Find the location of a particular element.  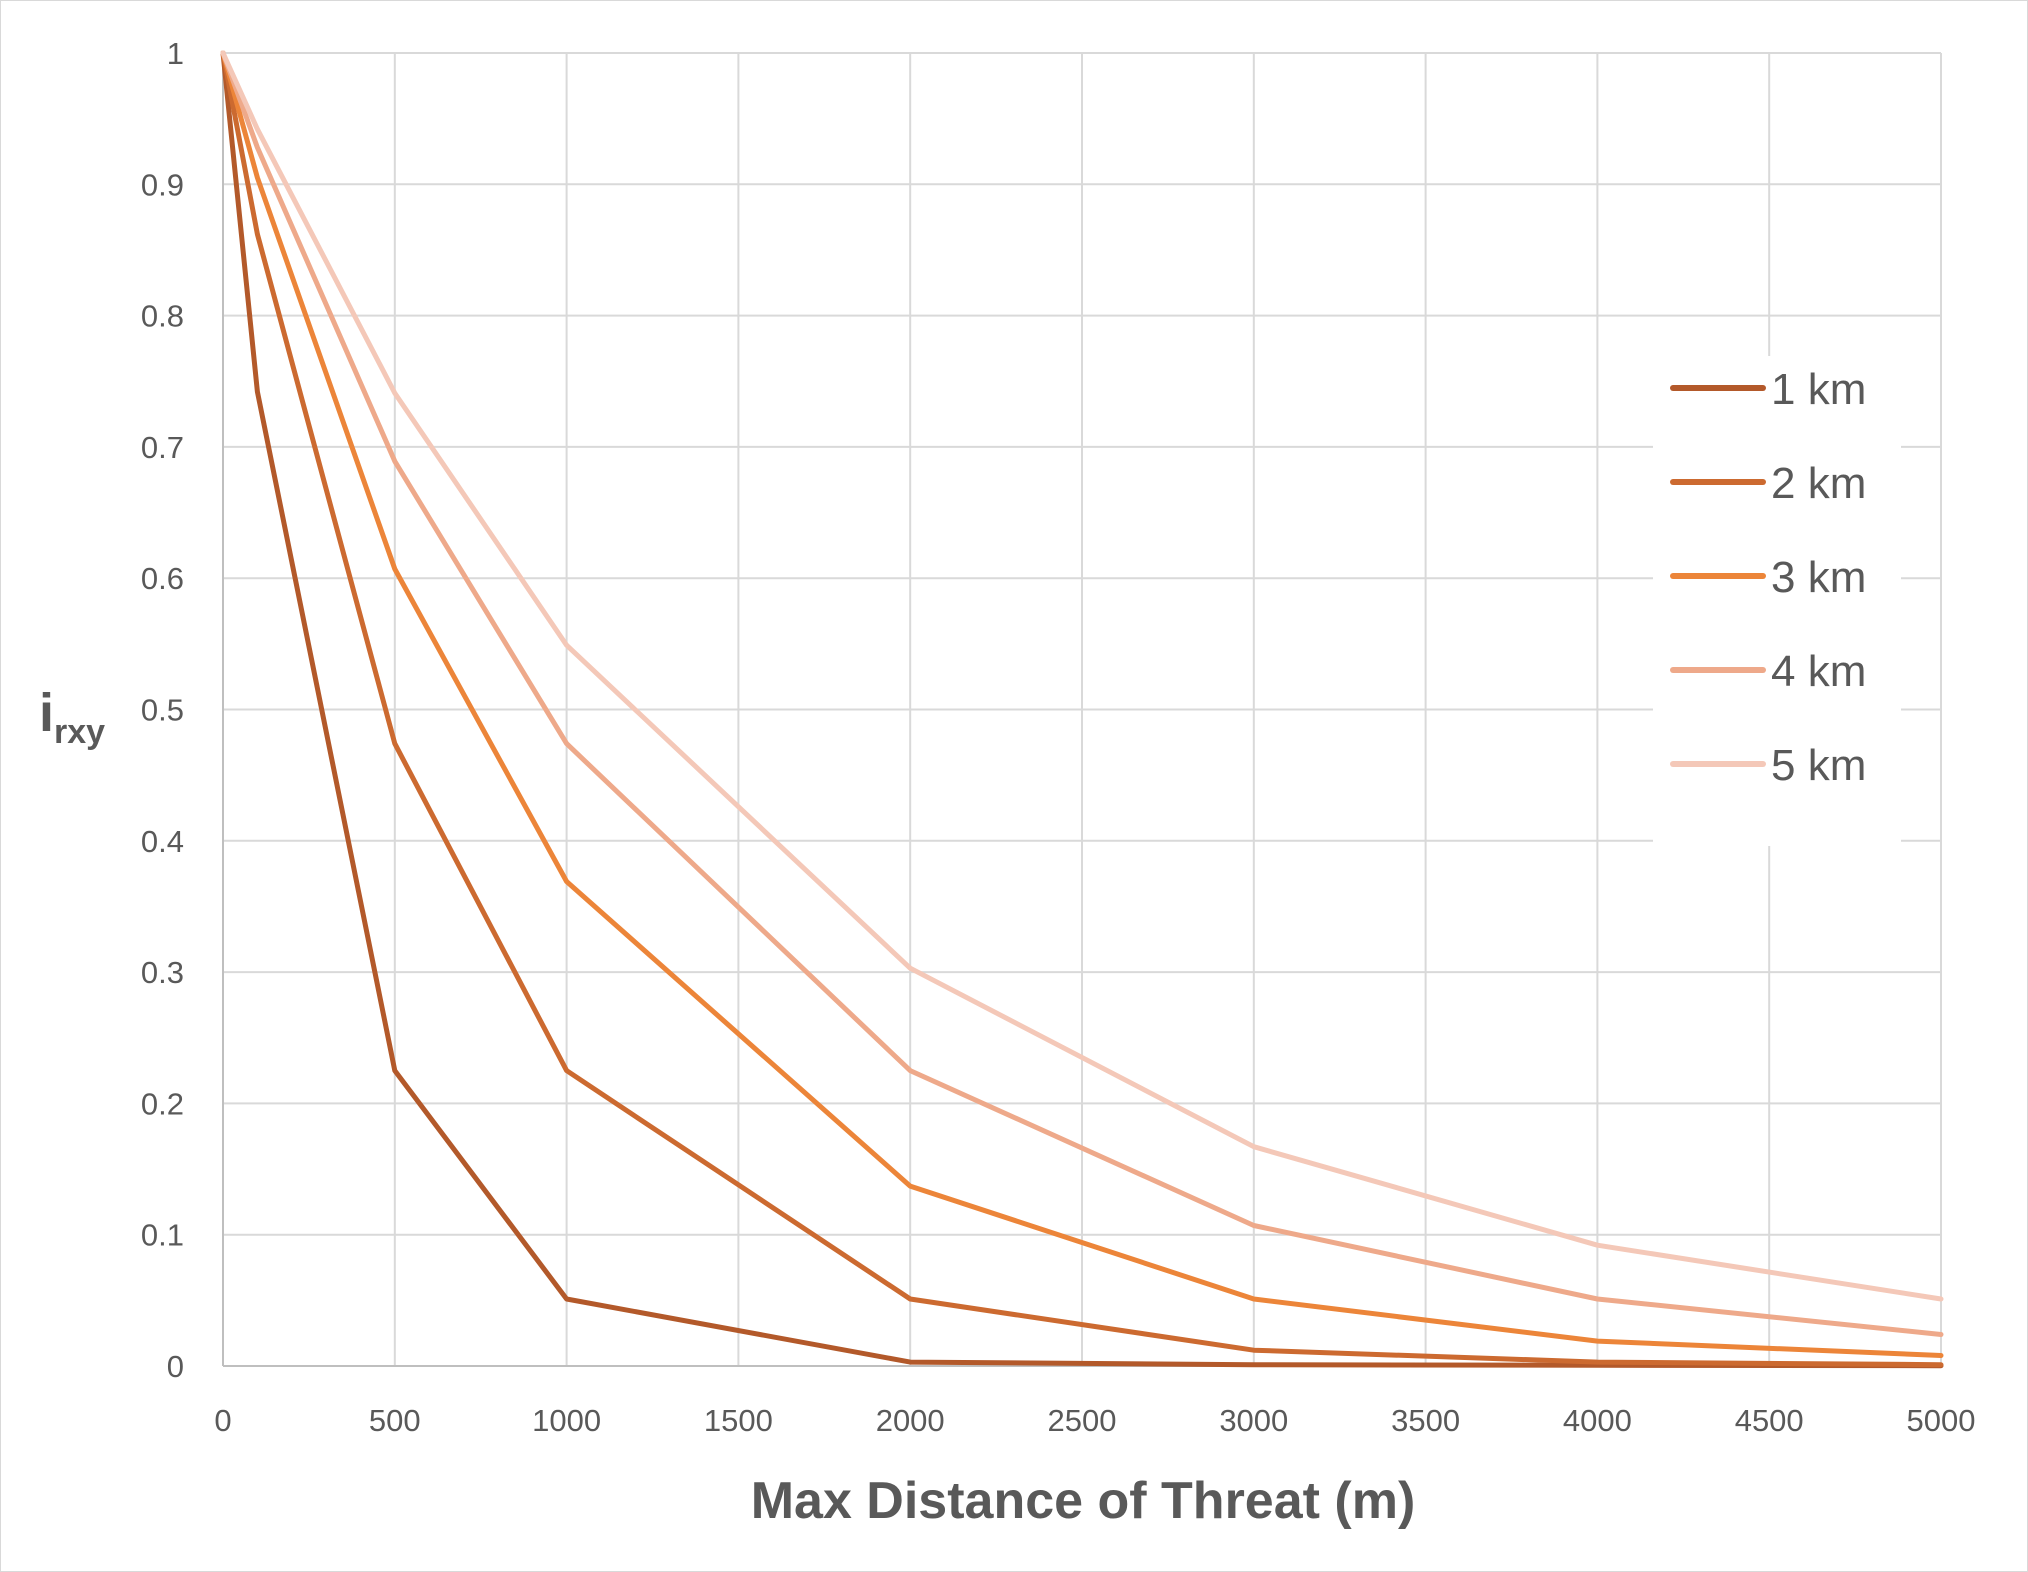

y-tick-label: 1 is located at coordinates (175, 53).